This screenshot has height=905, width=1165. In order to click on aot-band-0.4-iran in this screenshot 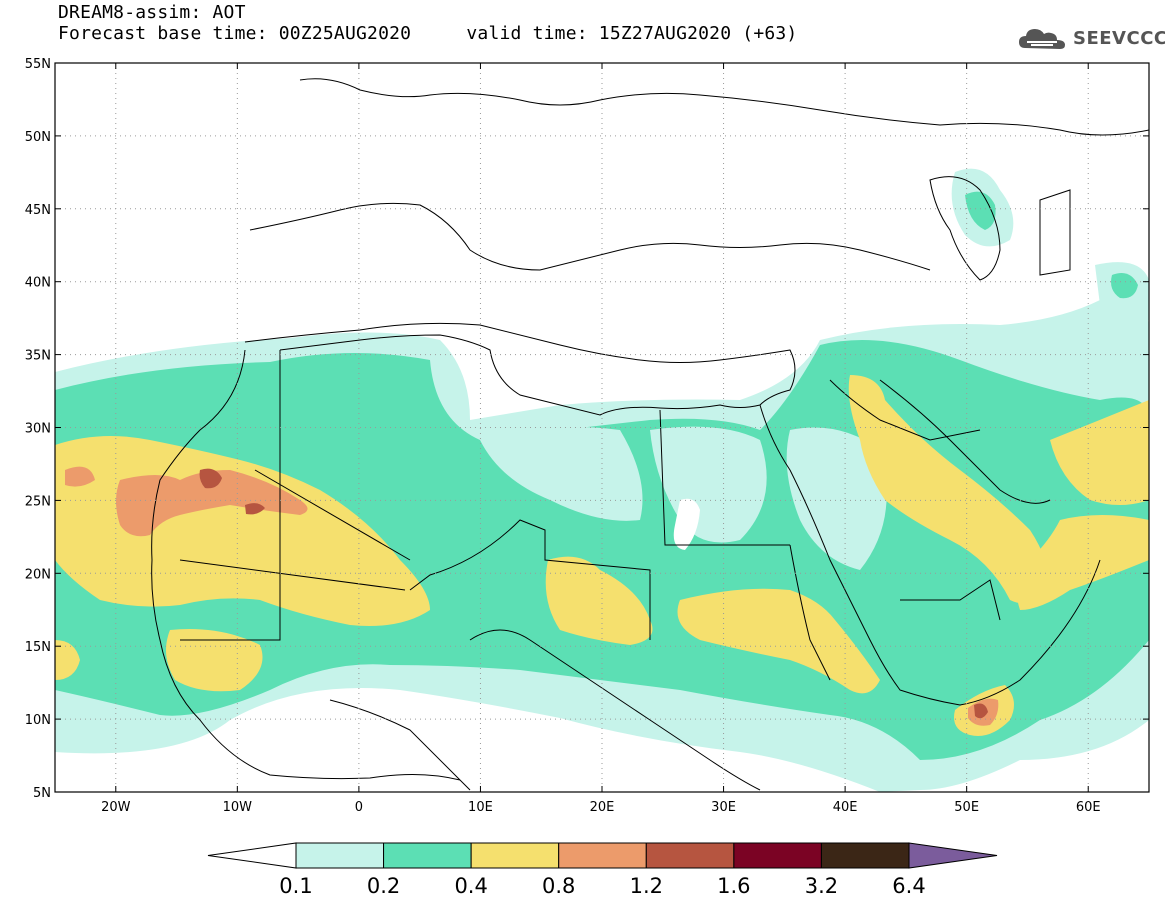, I will do `click(1099, 452)`.